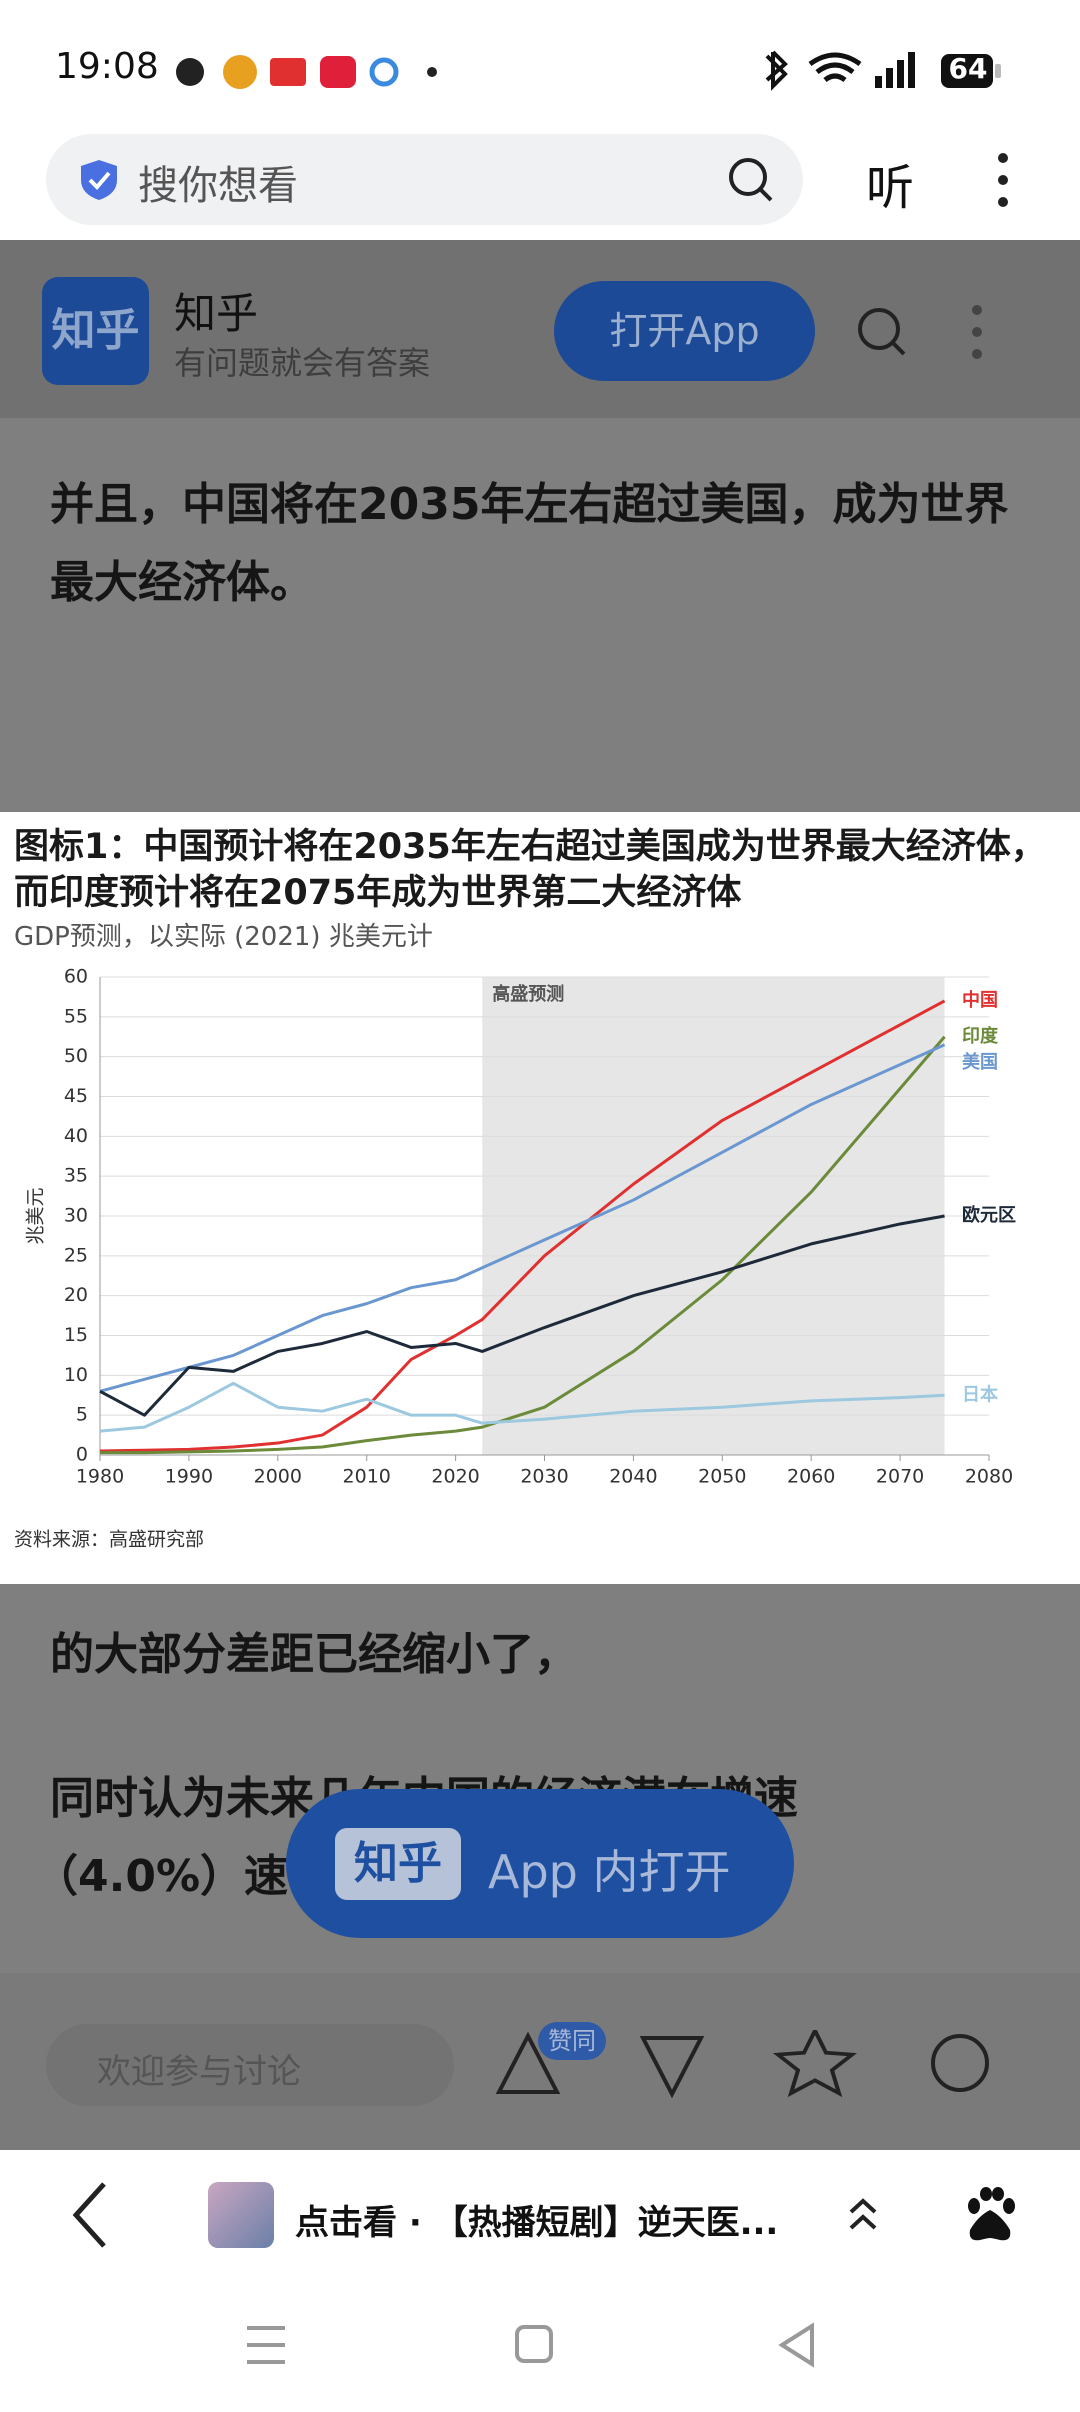  I want to click on y-tick-label: 45, so click(76, 1096).